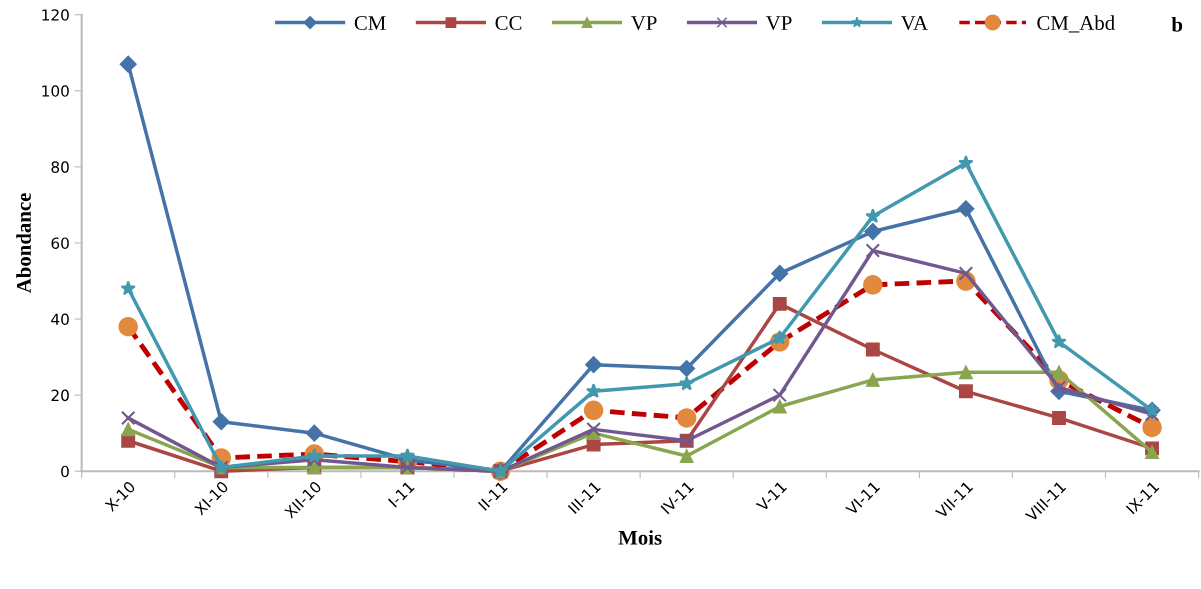 The height and width of the screenshot is (589, 1201). I want to click on y-tick-label: 0, so click(65, 471).